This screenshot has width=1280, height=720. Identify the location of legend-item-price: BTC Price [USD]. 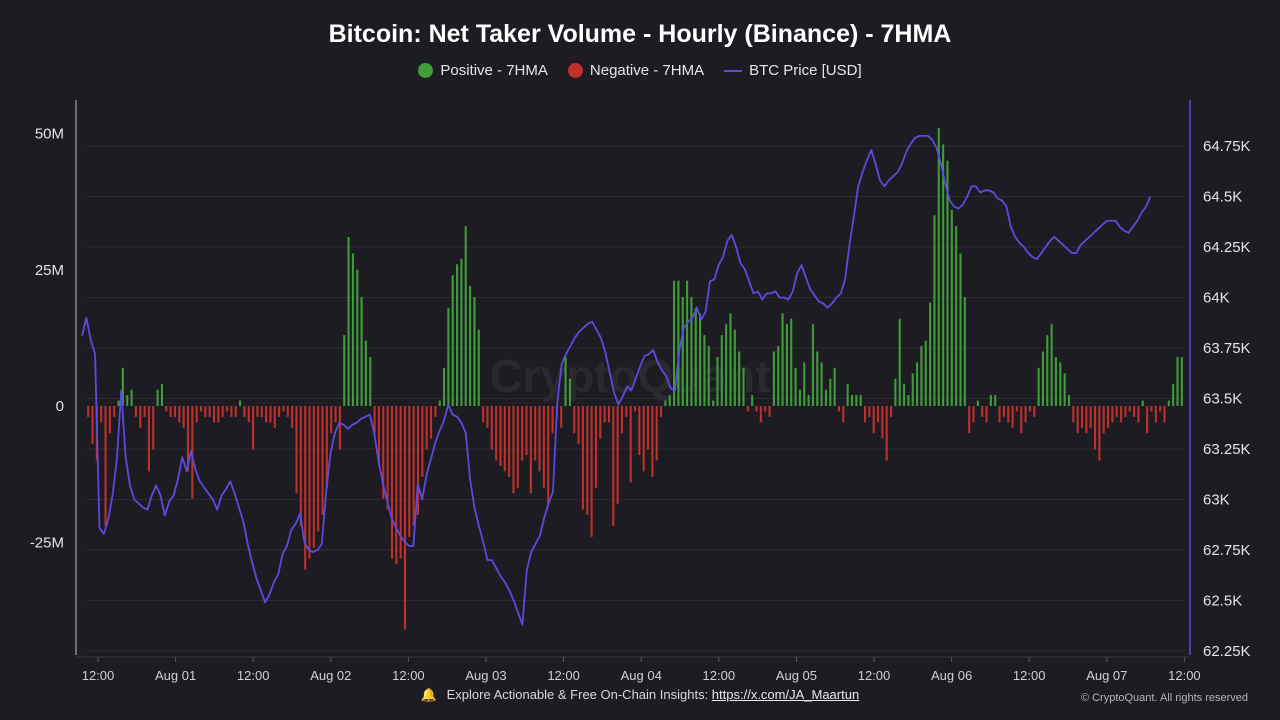
(793, 70).